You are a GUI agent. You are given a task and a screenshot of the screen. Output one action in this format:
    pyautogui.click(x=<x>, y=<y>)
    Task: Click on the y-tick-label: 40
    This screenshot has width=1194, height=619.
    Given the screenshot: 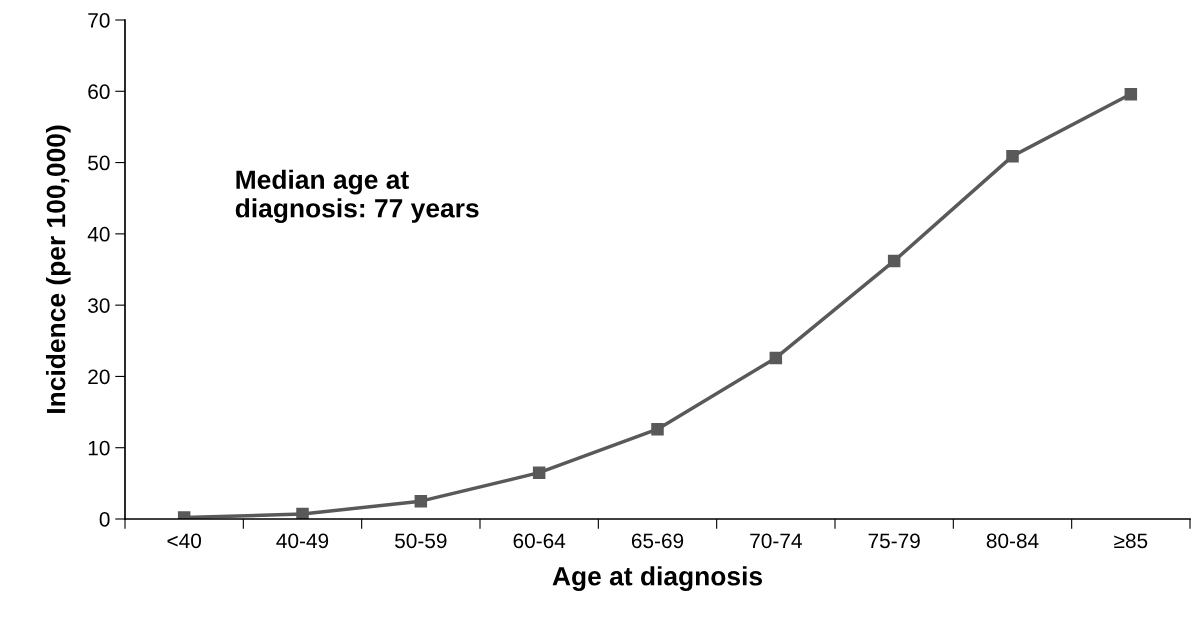 What is the action you would take?
    pyautogui.click(x=98, y=234)
    